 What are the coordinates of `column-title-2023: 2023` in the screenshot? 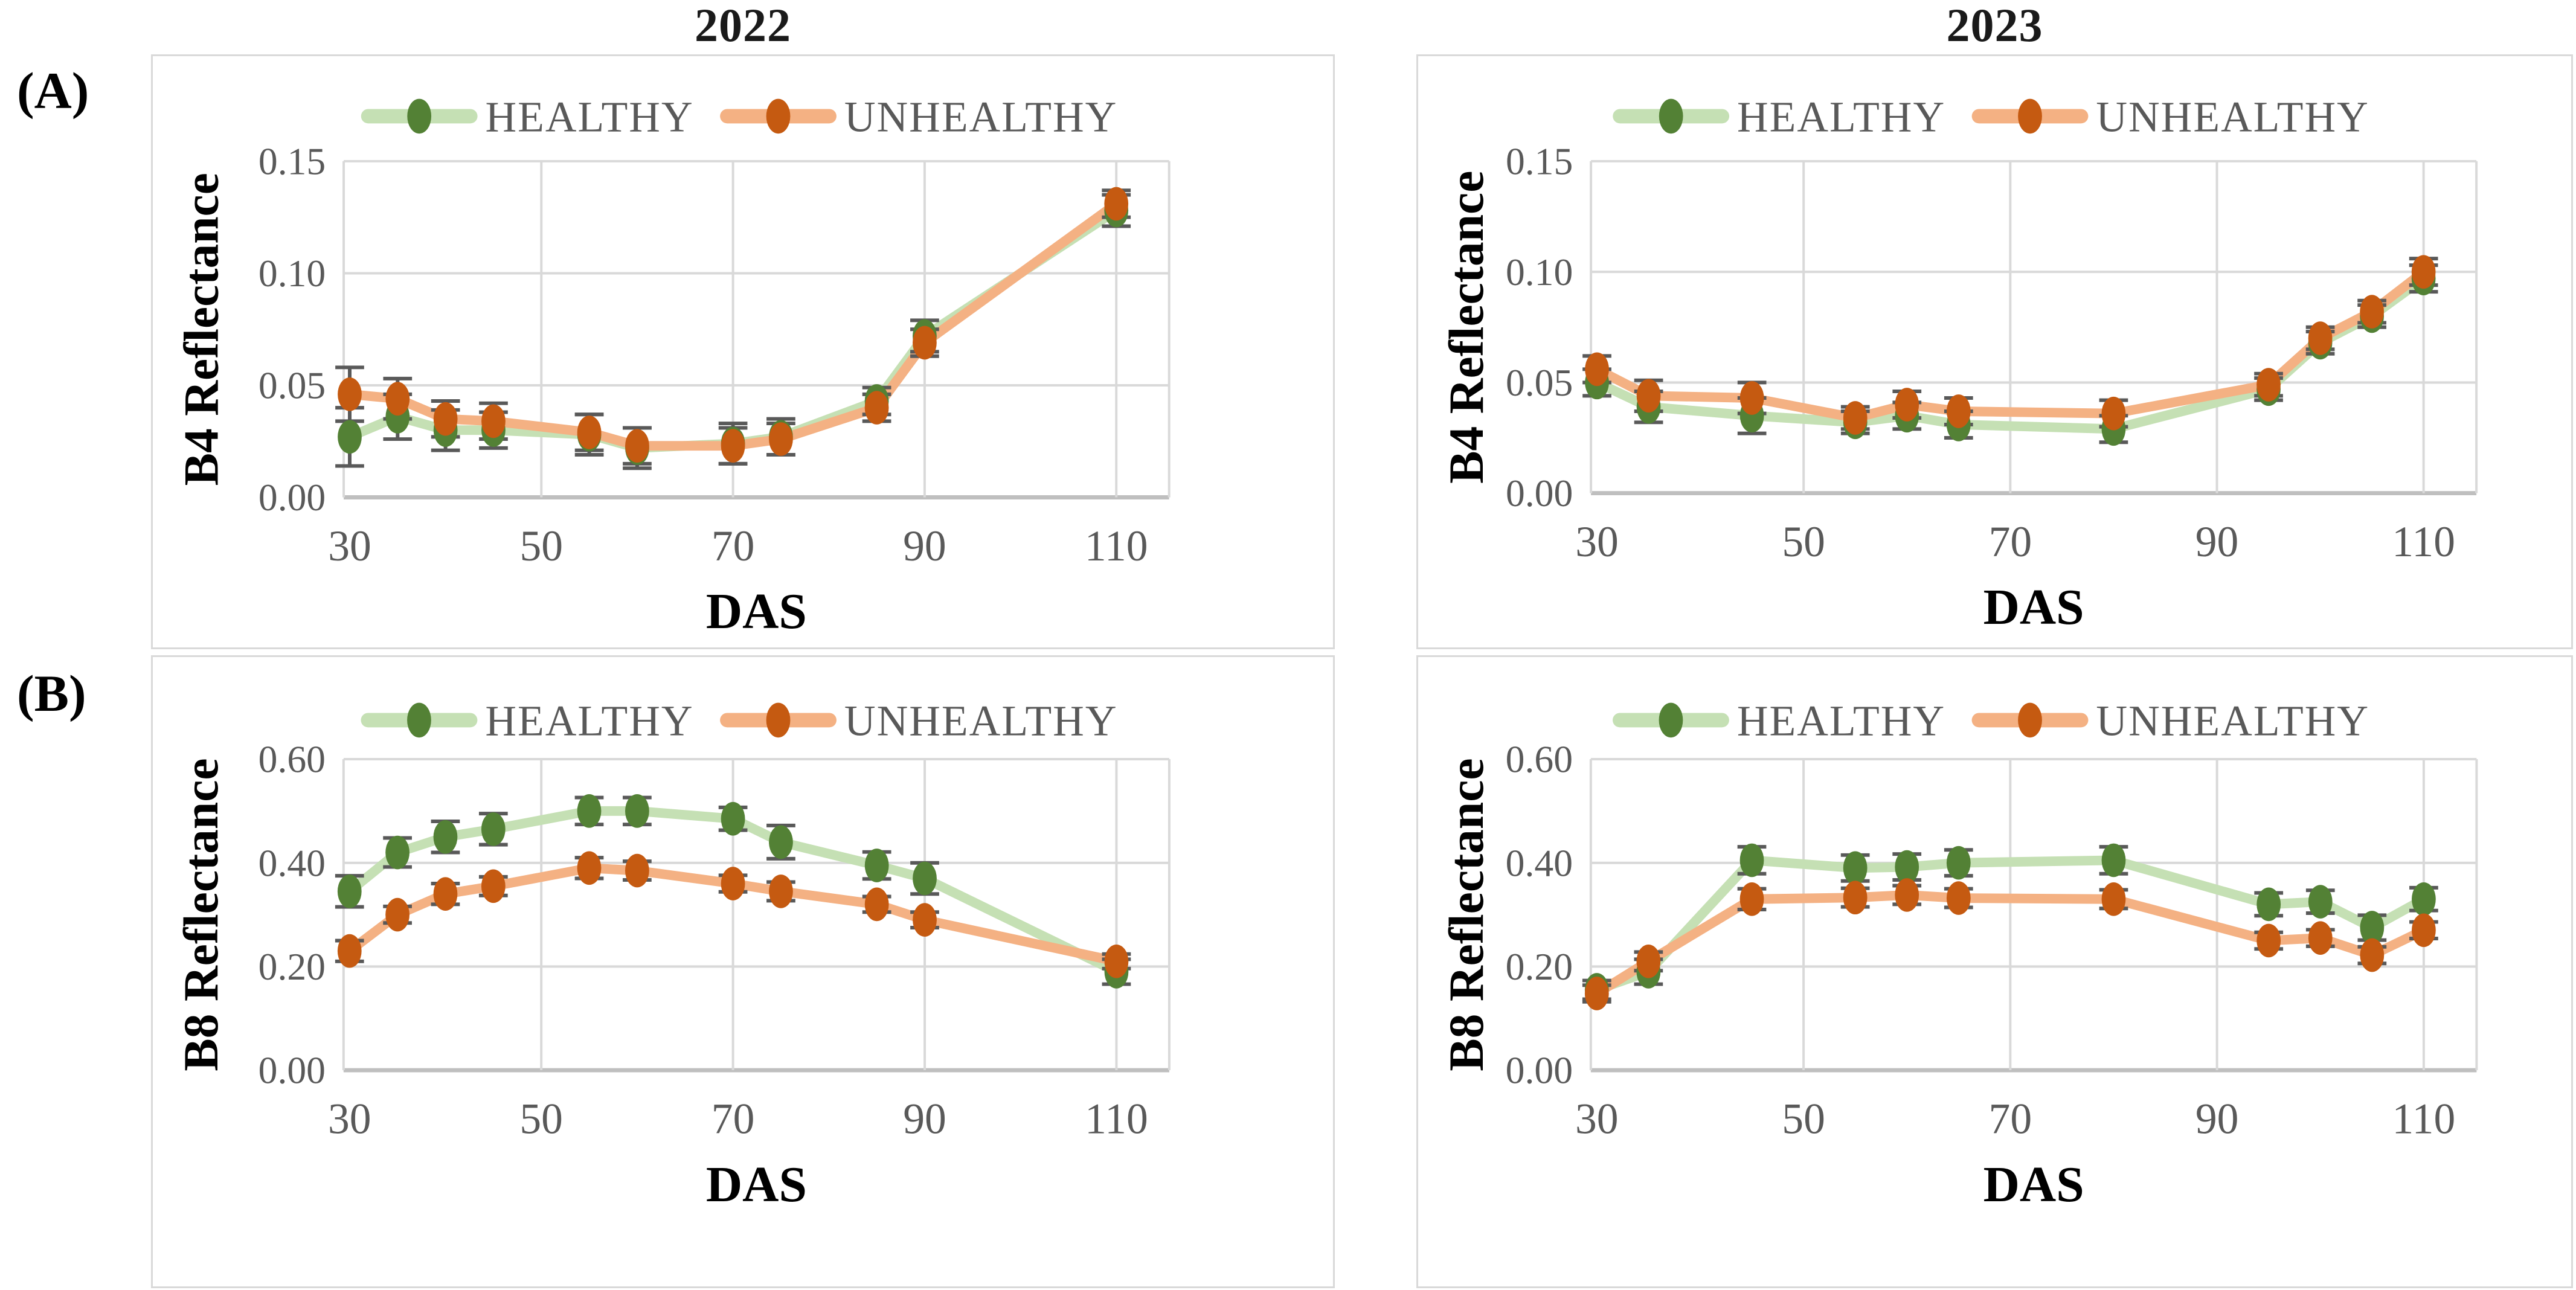 It's located at (1994, 25).